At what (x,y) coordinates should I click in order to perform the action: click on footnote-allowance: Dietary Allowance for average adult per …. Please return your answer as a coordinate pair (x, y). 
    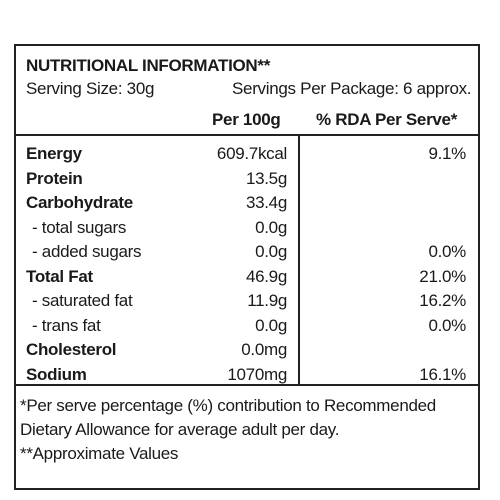
    Looking at the image, I should click on (180, 429).